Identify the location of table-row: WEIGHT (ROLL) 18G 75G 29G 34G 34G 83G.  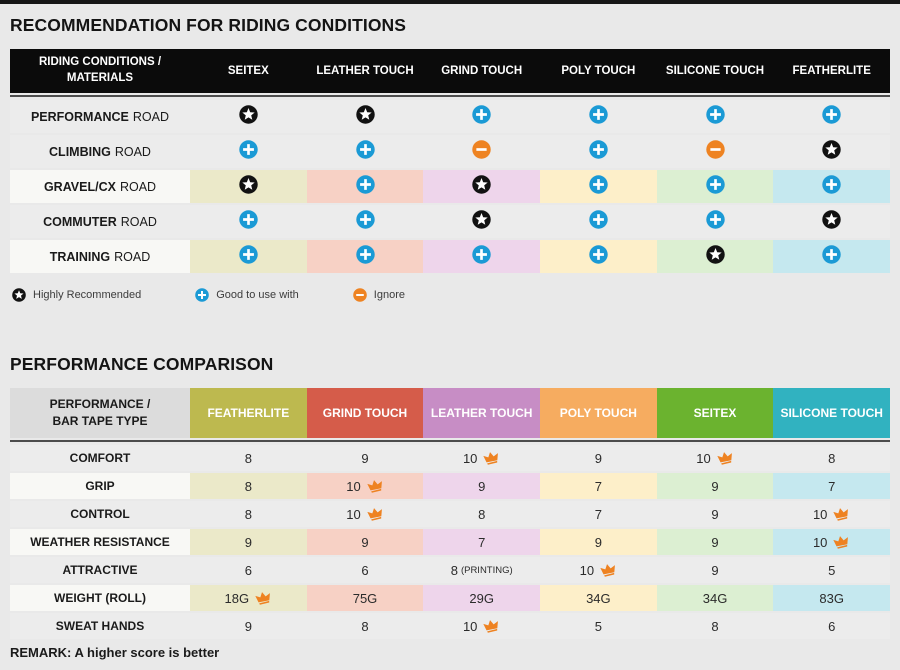
(450, 598).